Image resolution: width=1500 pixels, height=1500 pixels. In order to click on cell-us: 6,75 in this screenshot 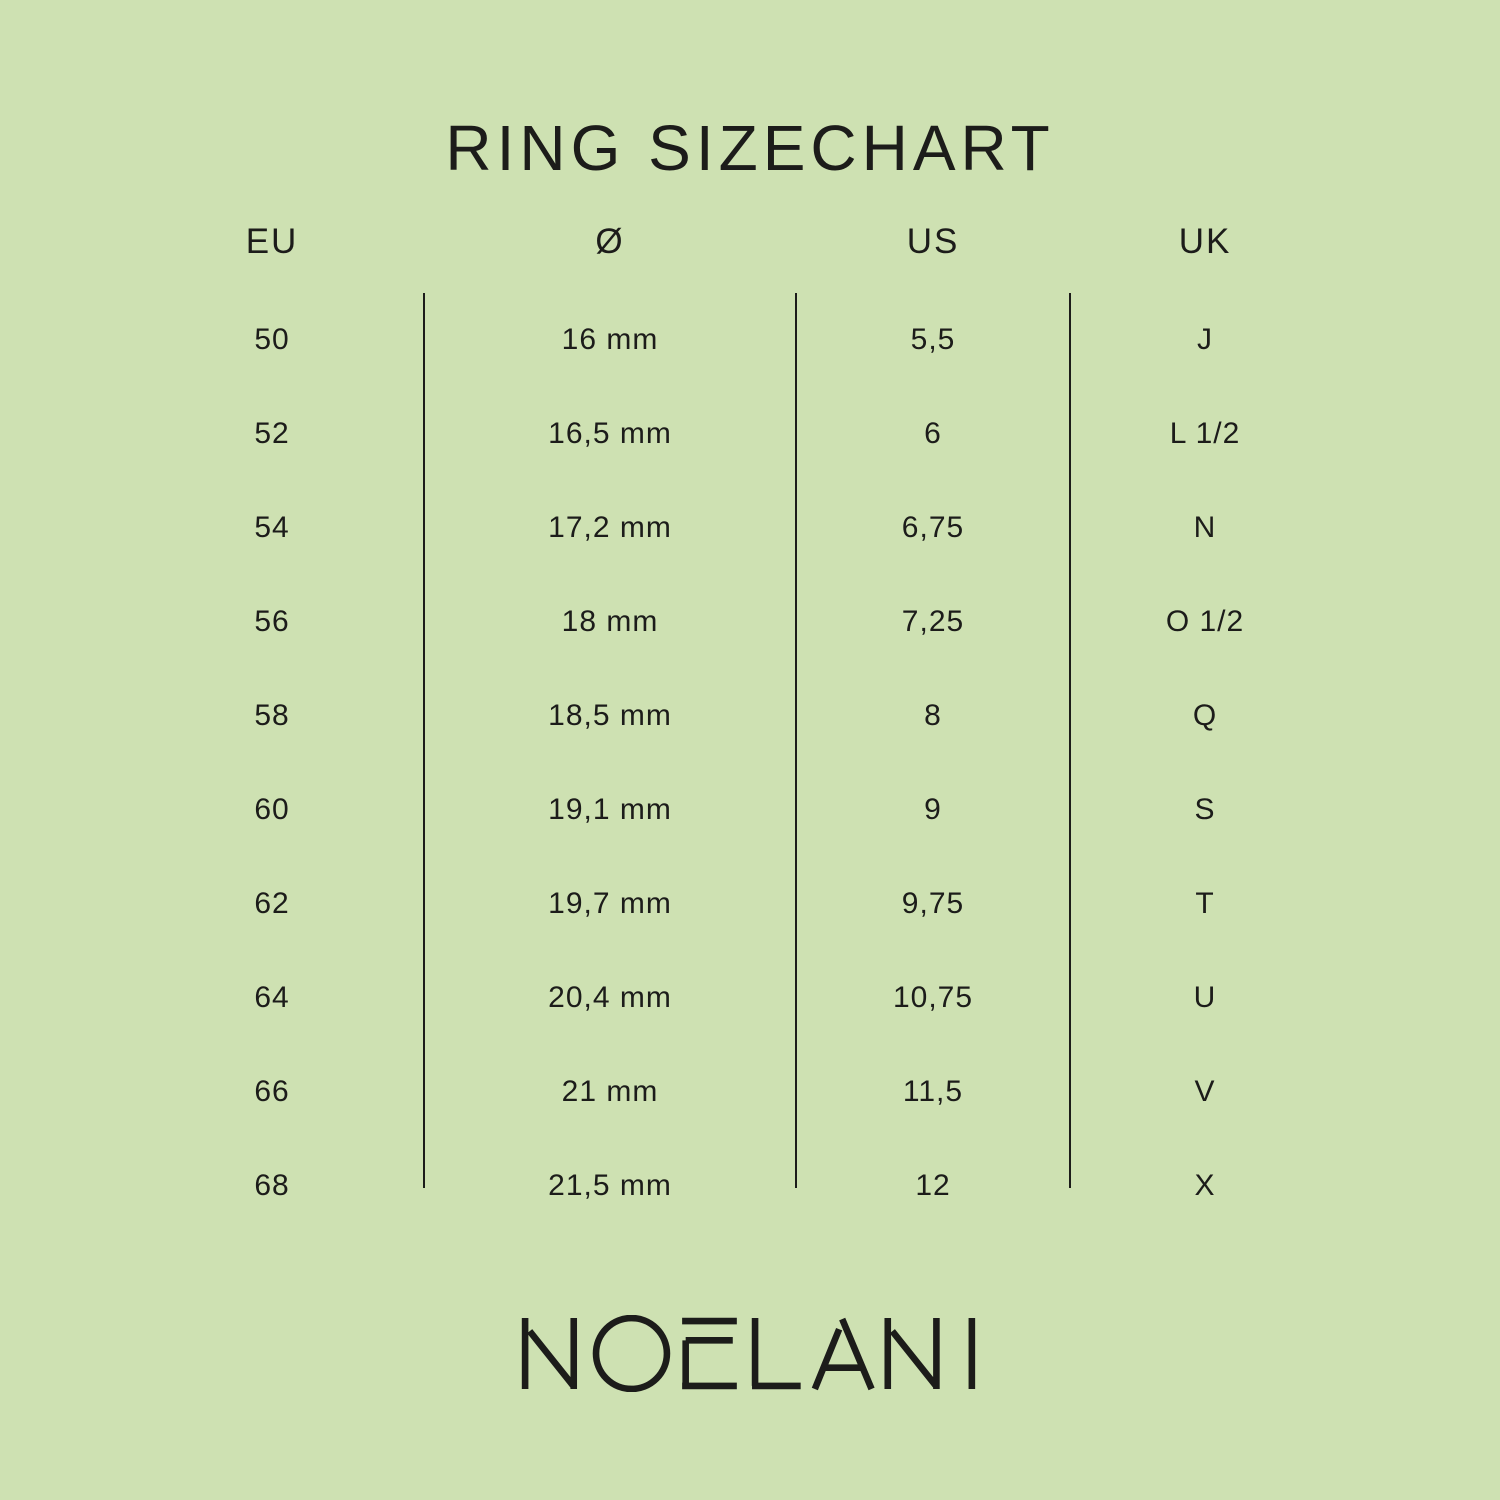, I will do `click(933, 527)`.